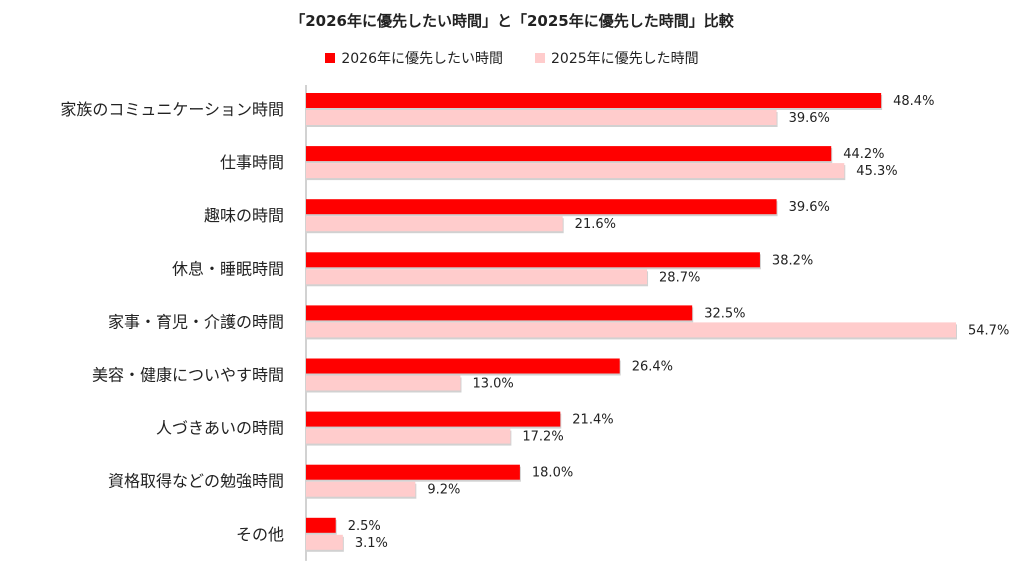  What do you see at coordinates (540, 58) in the screenshot?
I see `legend-swatch-2025` at bounding box center [540, 58].